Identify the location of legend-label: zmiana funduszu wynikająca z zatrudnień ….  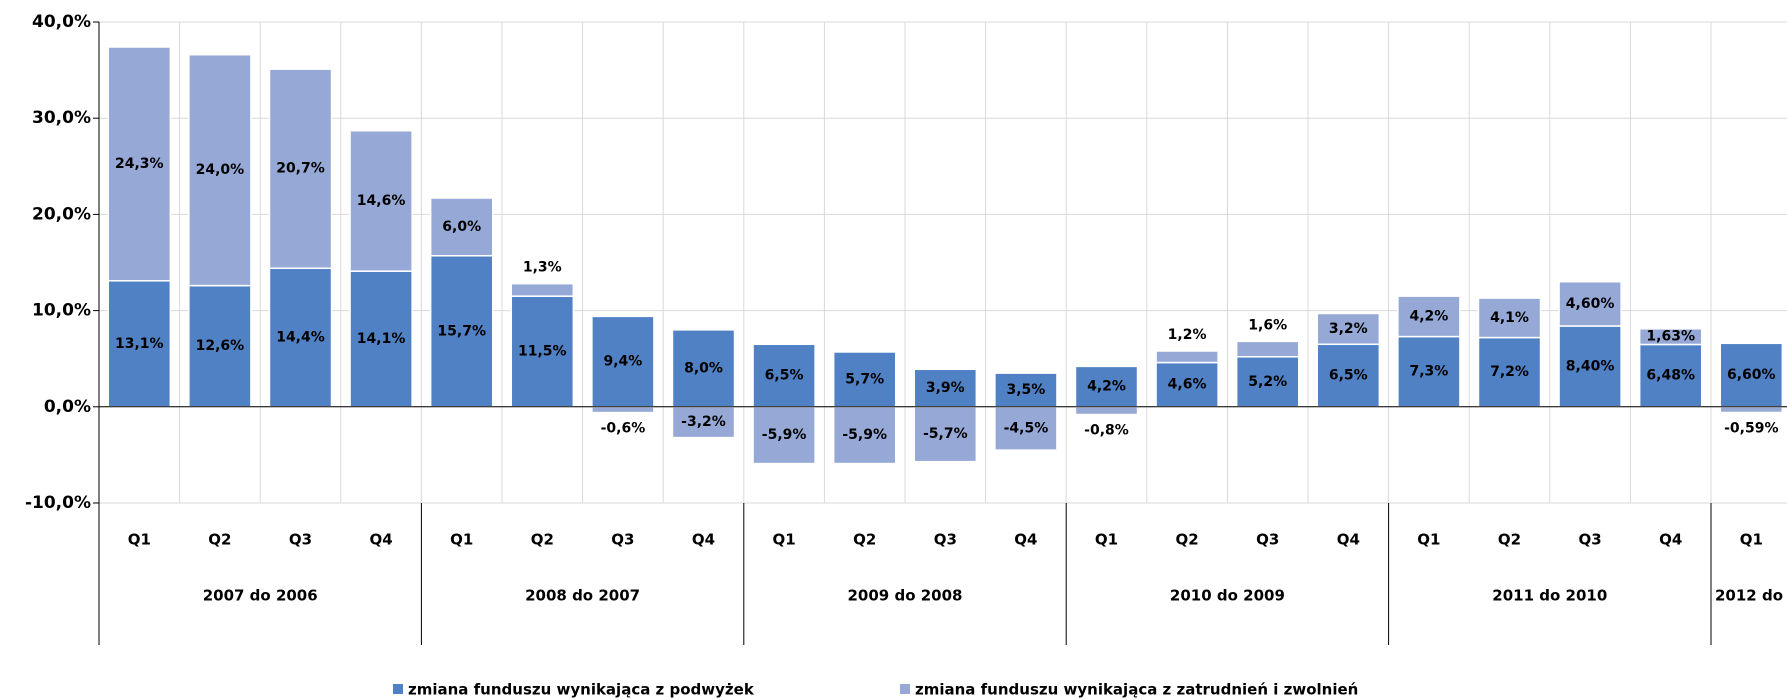
(1136, 690).